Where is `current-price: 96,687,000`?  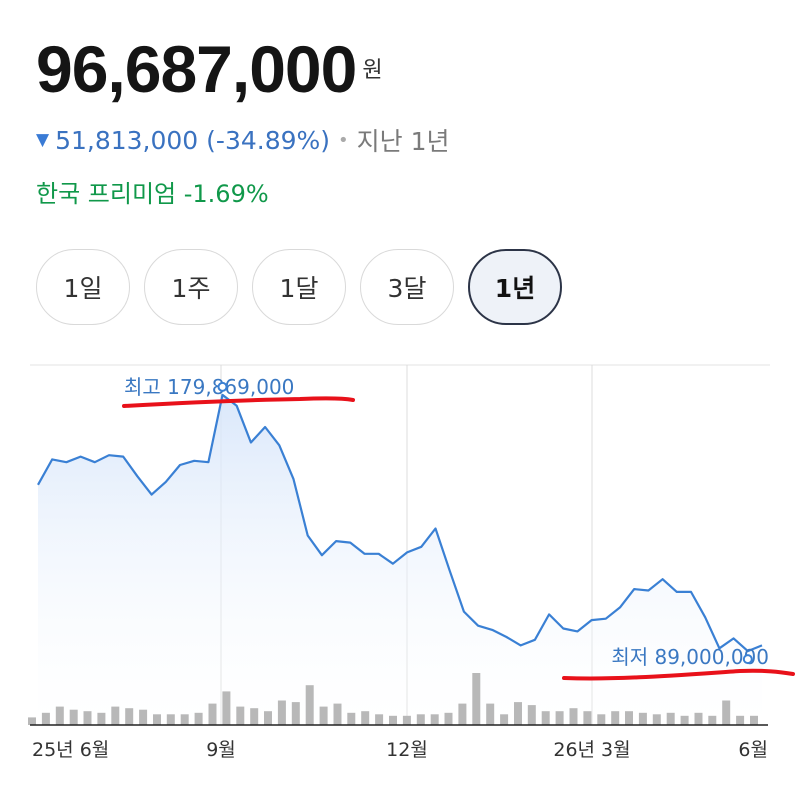 current-price: 96,687,000 is located at coordinates (196, 69).